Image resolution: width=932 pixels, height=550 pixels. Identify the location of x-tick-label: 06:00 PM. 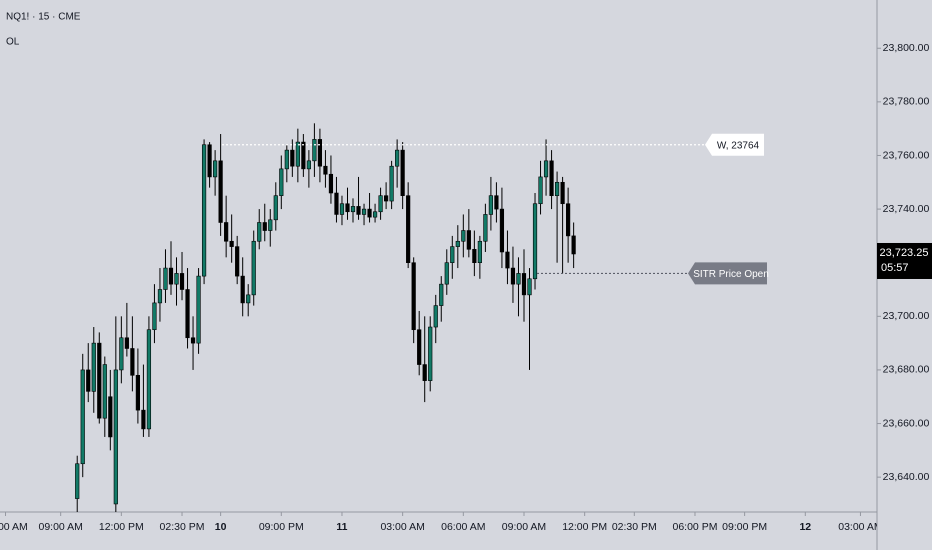
(695, 527).